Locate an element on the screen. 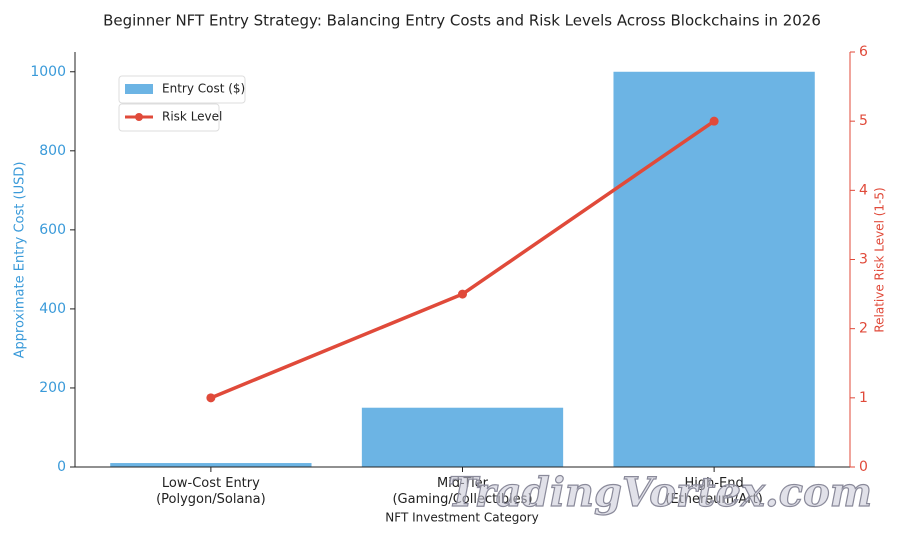 This screenshot has height=540, width=900. x-tick-label: High-End (Ethereum/Art) is located at coordinates (713, 491).